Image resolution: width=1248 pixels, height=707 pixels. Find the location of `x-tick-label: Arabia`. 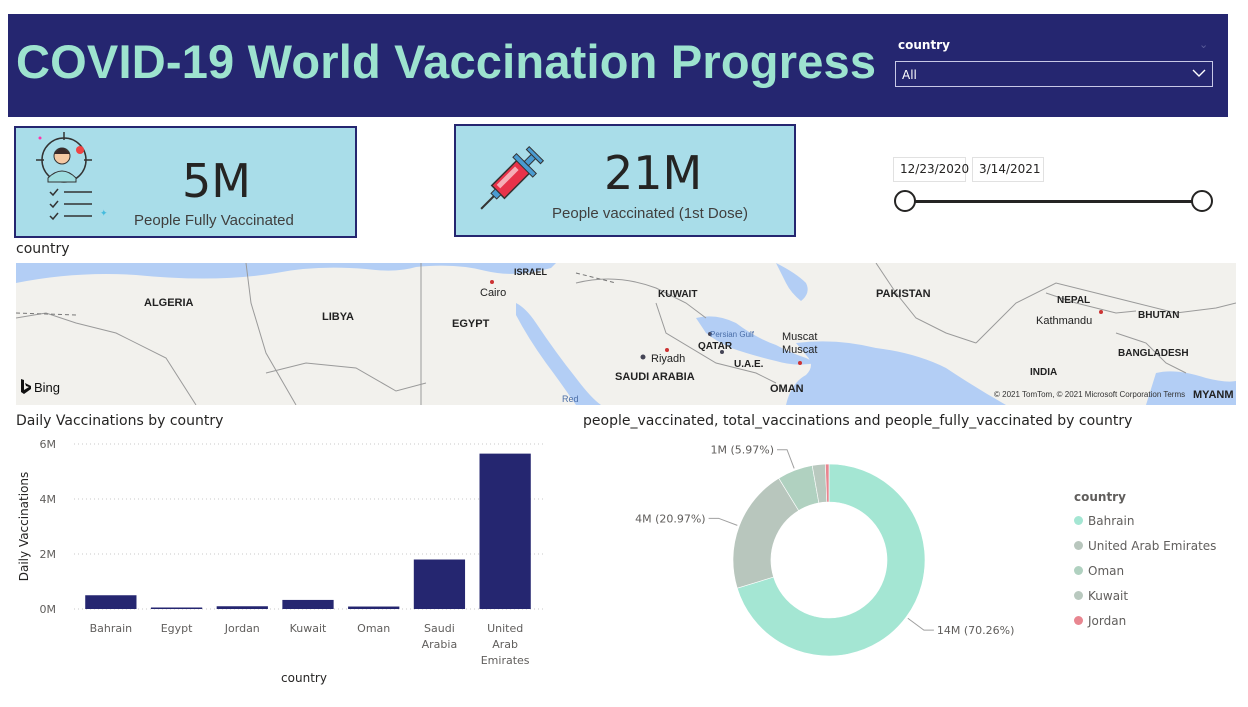

x-tick-label: Arabia is located at coordinates (440, 644).